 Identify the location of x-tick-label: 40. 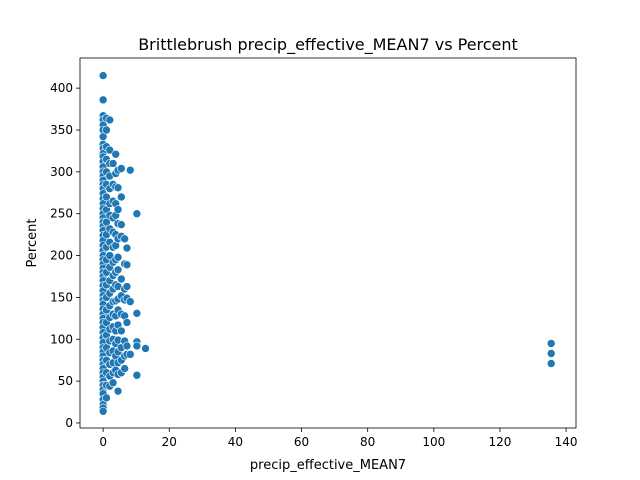
(235, 442).